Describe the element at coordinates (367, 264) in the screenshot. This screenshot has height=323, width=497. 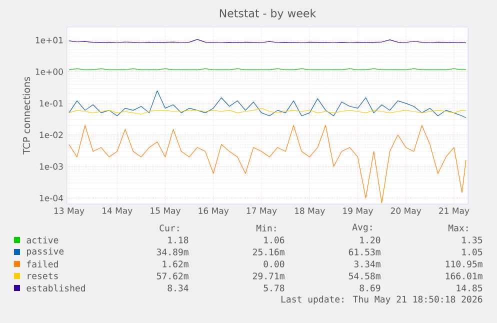
I see `text: 3.34m` at that location.